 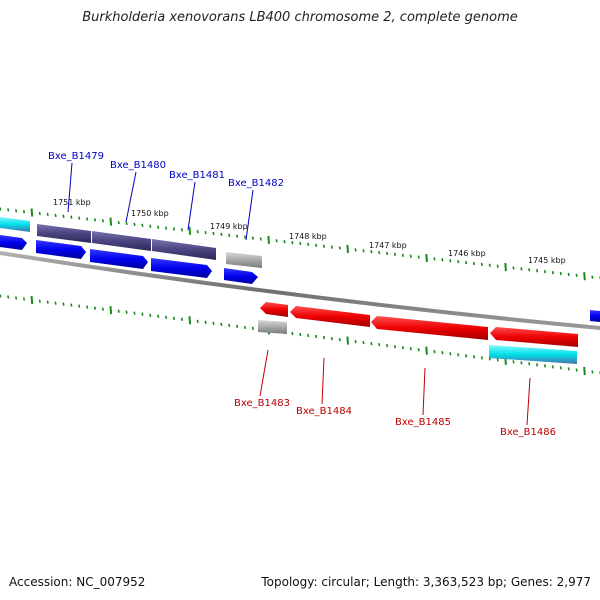 I want to click on gene-arrow-Bxe_B1481, so click(x=181, y=268).